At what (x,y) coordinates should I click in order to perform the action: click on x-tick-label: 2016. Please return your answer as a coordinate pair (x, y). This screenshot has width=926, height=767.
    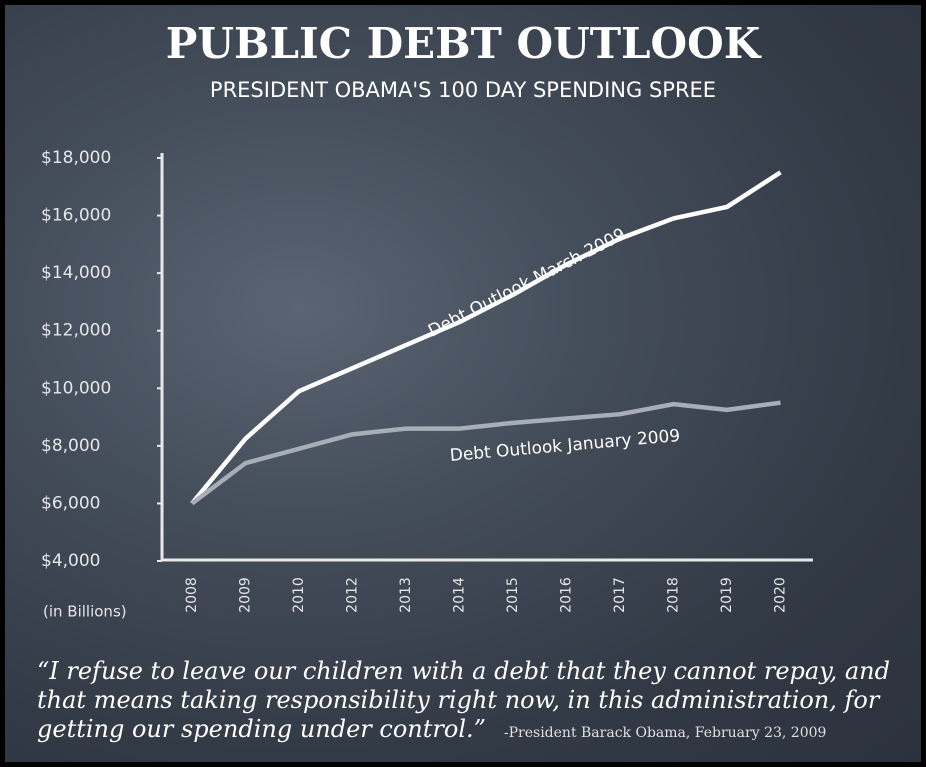
    Looking at the image, I should click on (567, 595).